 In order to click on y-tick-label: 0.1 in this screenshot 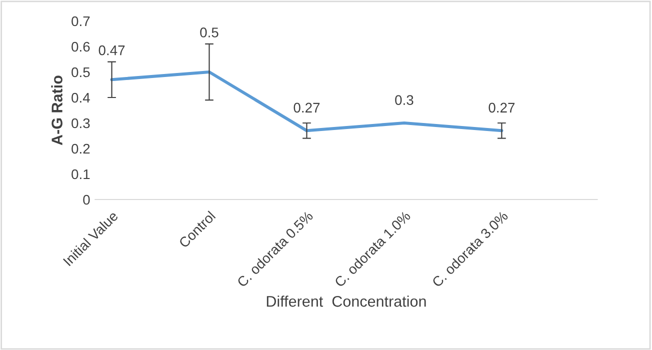, I will do `click(81, 174)`.